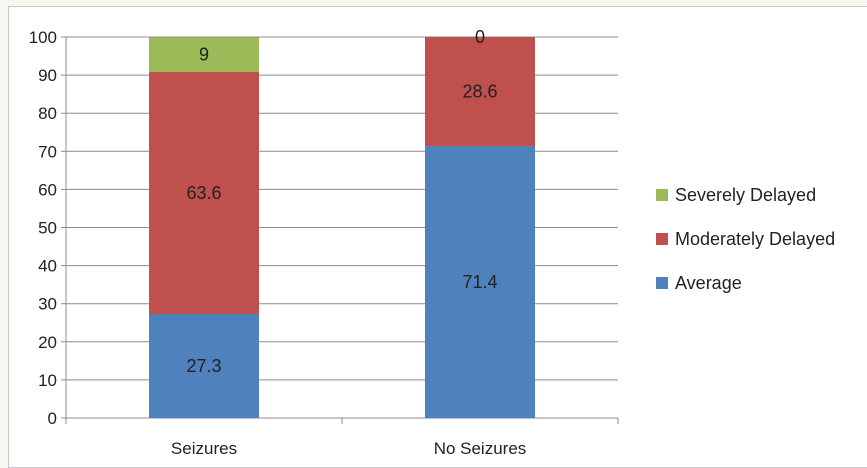  I want to click on data-label-severely-delayed-0: 9, so click(204, 55).